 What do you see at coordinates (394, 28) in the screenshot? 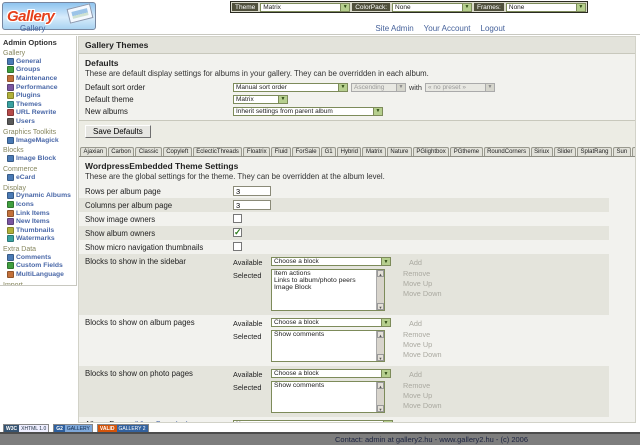
I see `header-link-site-admin: Site Admin` at bounding box center [394, 28].